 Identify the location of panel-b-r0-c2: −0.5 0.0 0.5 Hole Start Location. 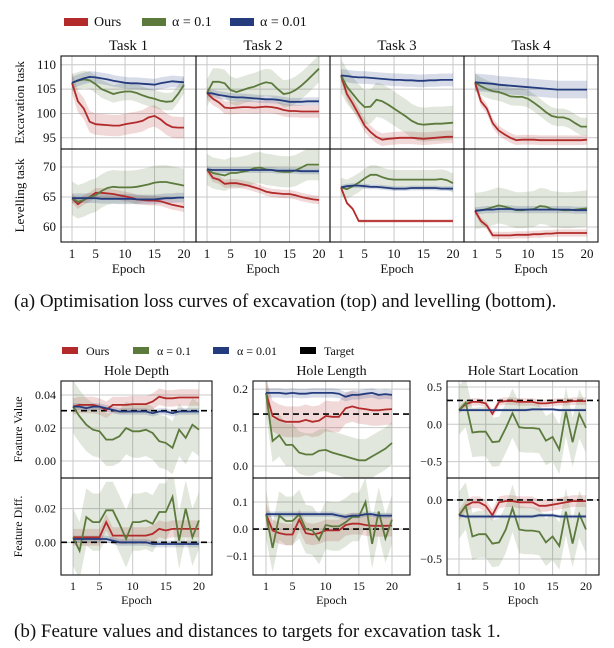
(510, 421).